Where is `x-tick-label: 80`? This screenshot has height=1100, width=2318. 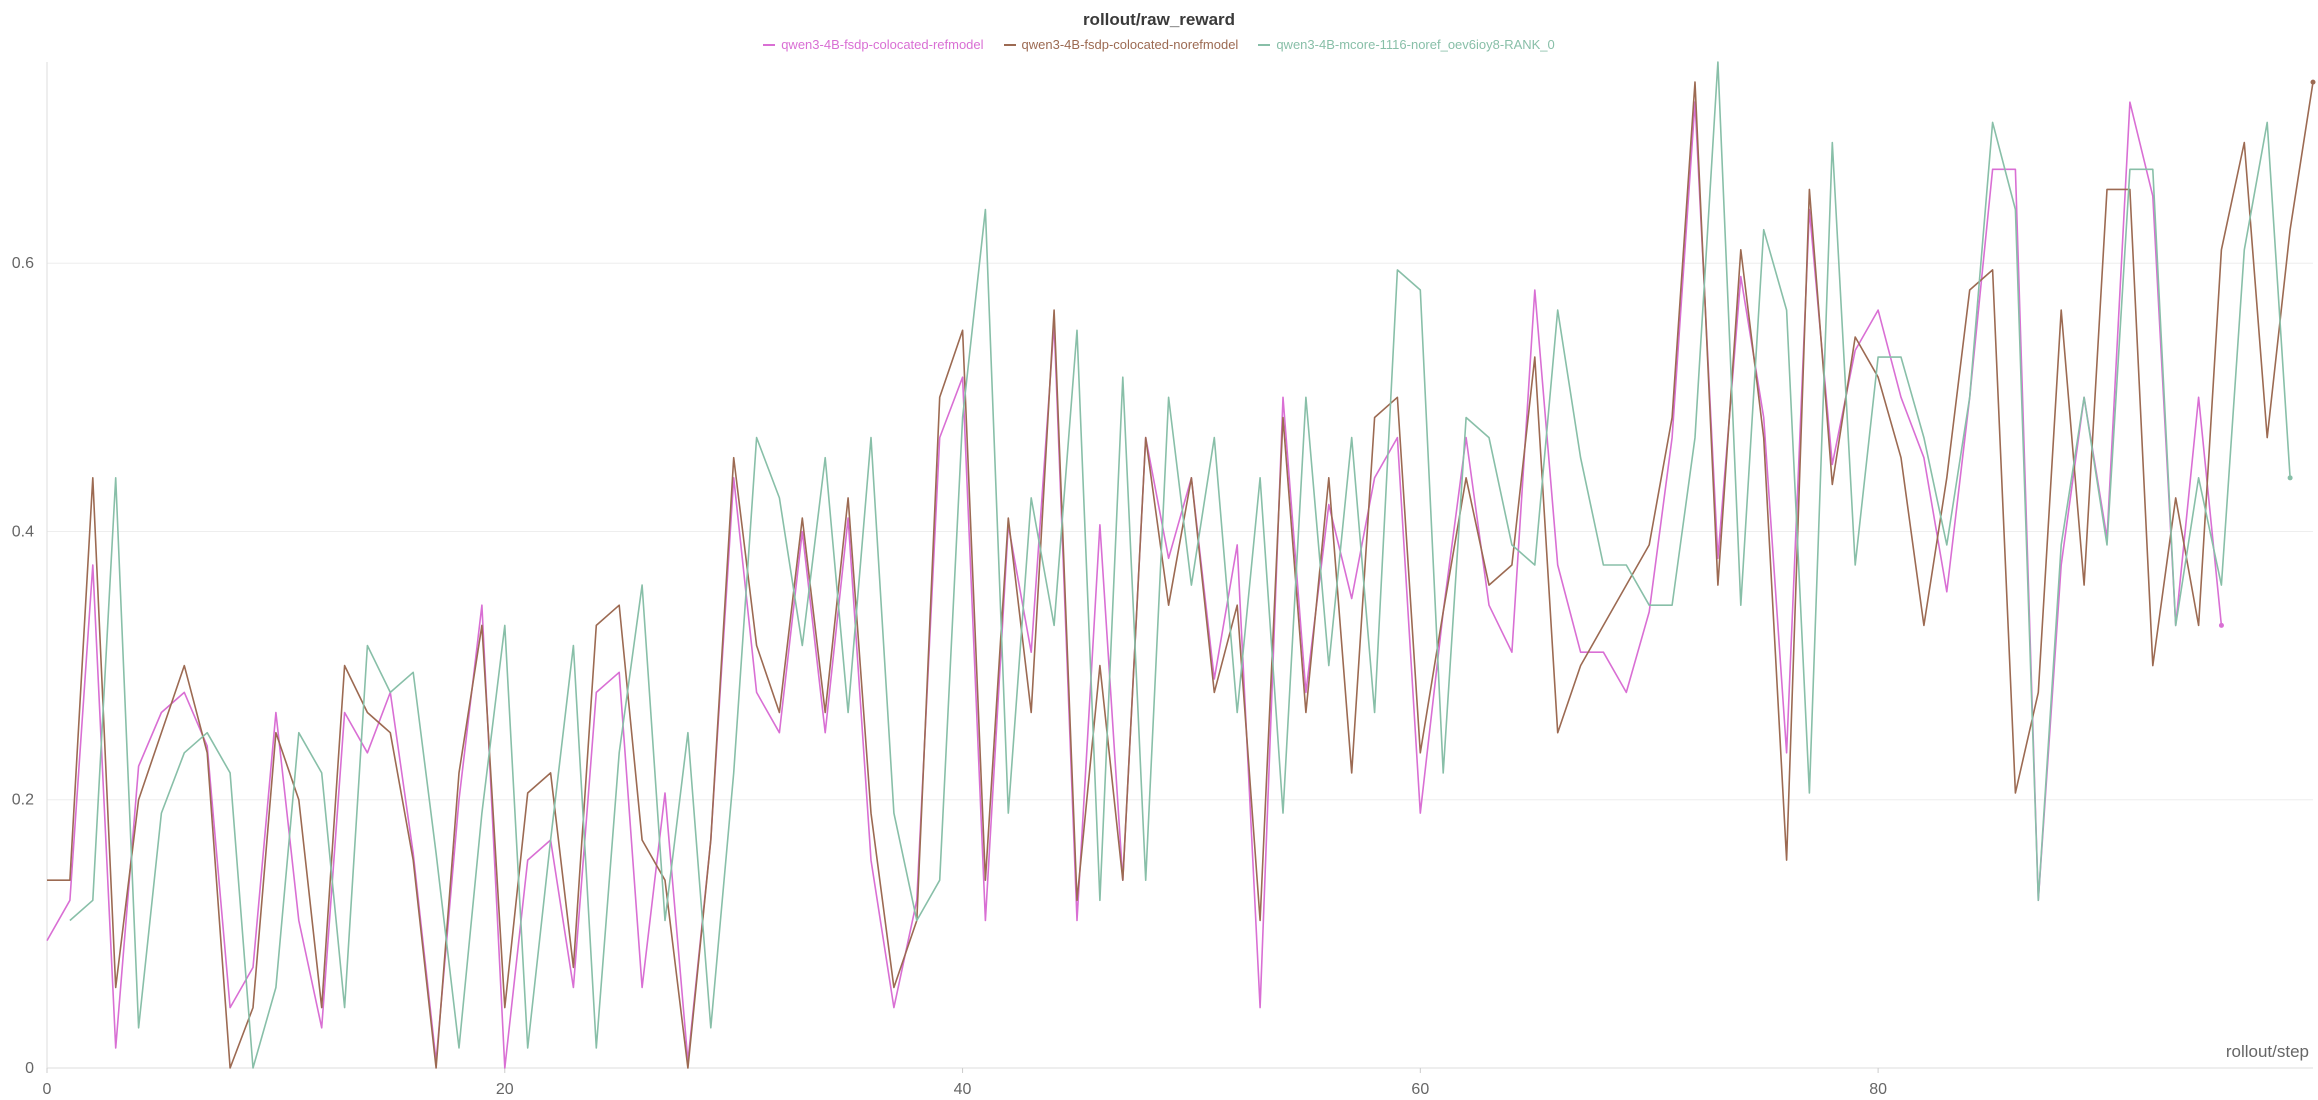 x-tick-label: 80 is located at coordinates (1878, 1089).